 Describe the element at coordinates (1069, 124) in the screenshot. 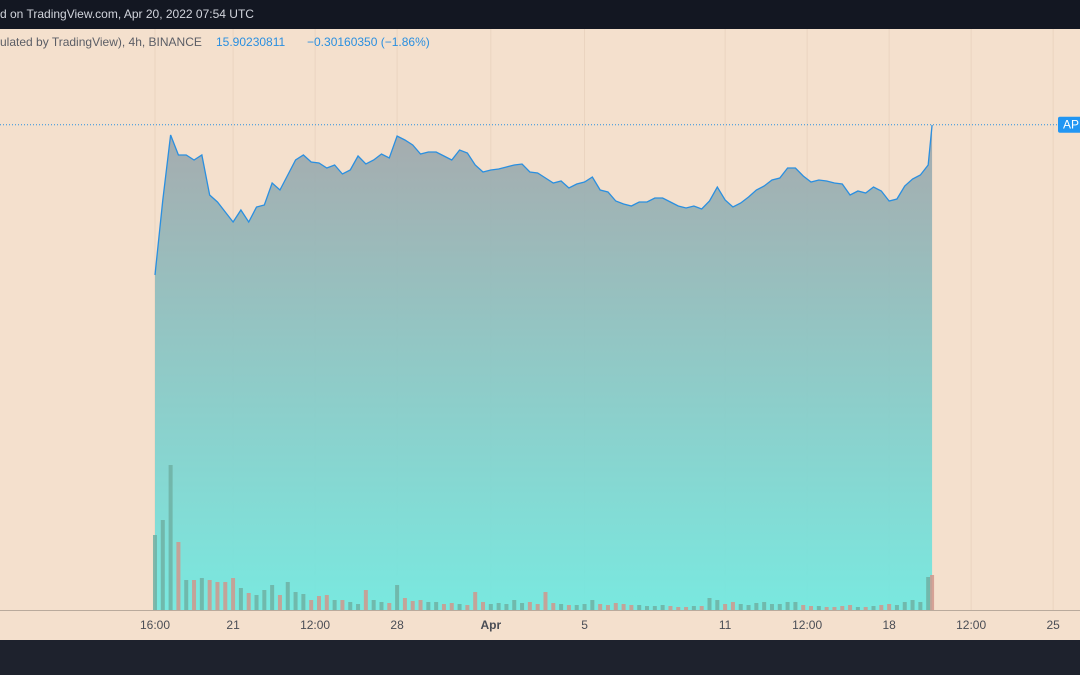

I see `symbol-label-box` at that location.